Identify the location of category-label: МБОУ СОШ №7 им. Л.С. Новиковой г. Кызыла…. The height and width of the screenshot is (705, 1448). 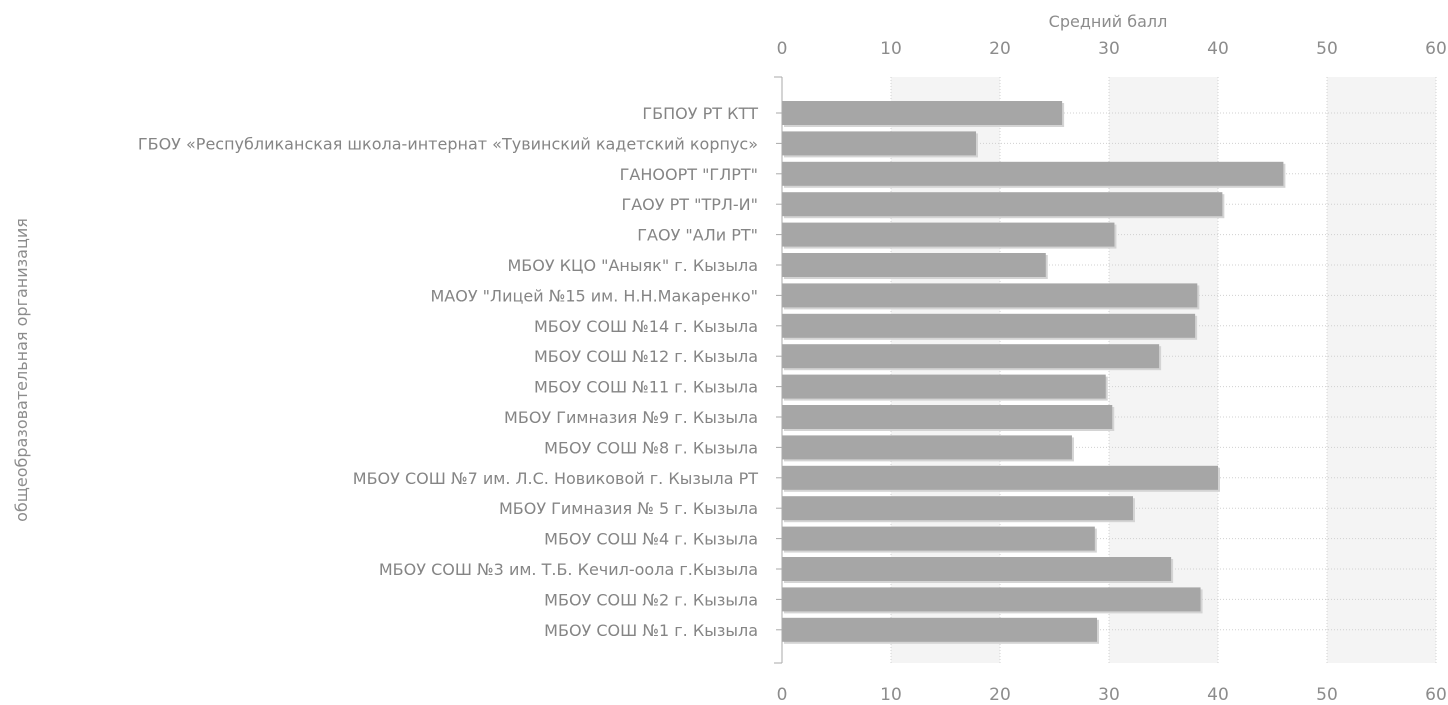
(555, 478).